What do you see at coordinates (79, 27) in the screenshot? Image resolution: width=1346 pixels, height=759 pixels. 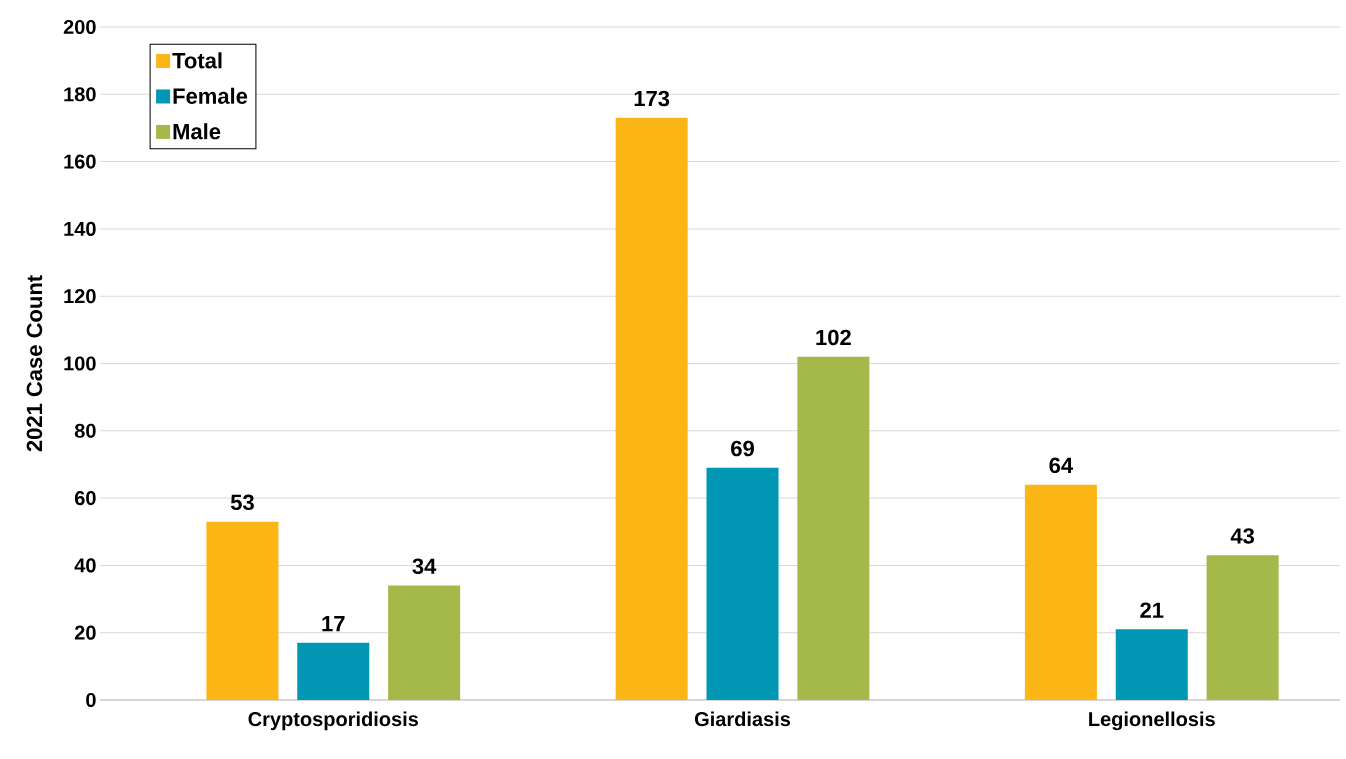 I see `y-tick-label: 200` at bounding box center [79, 27].